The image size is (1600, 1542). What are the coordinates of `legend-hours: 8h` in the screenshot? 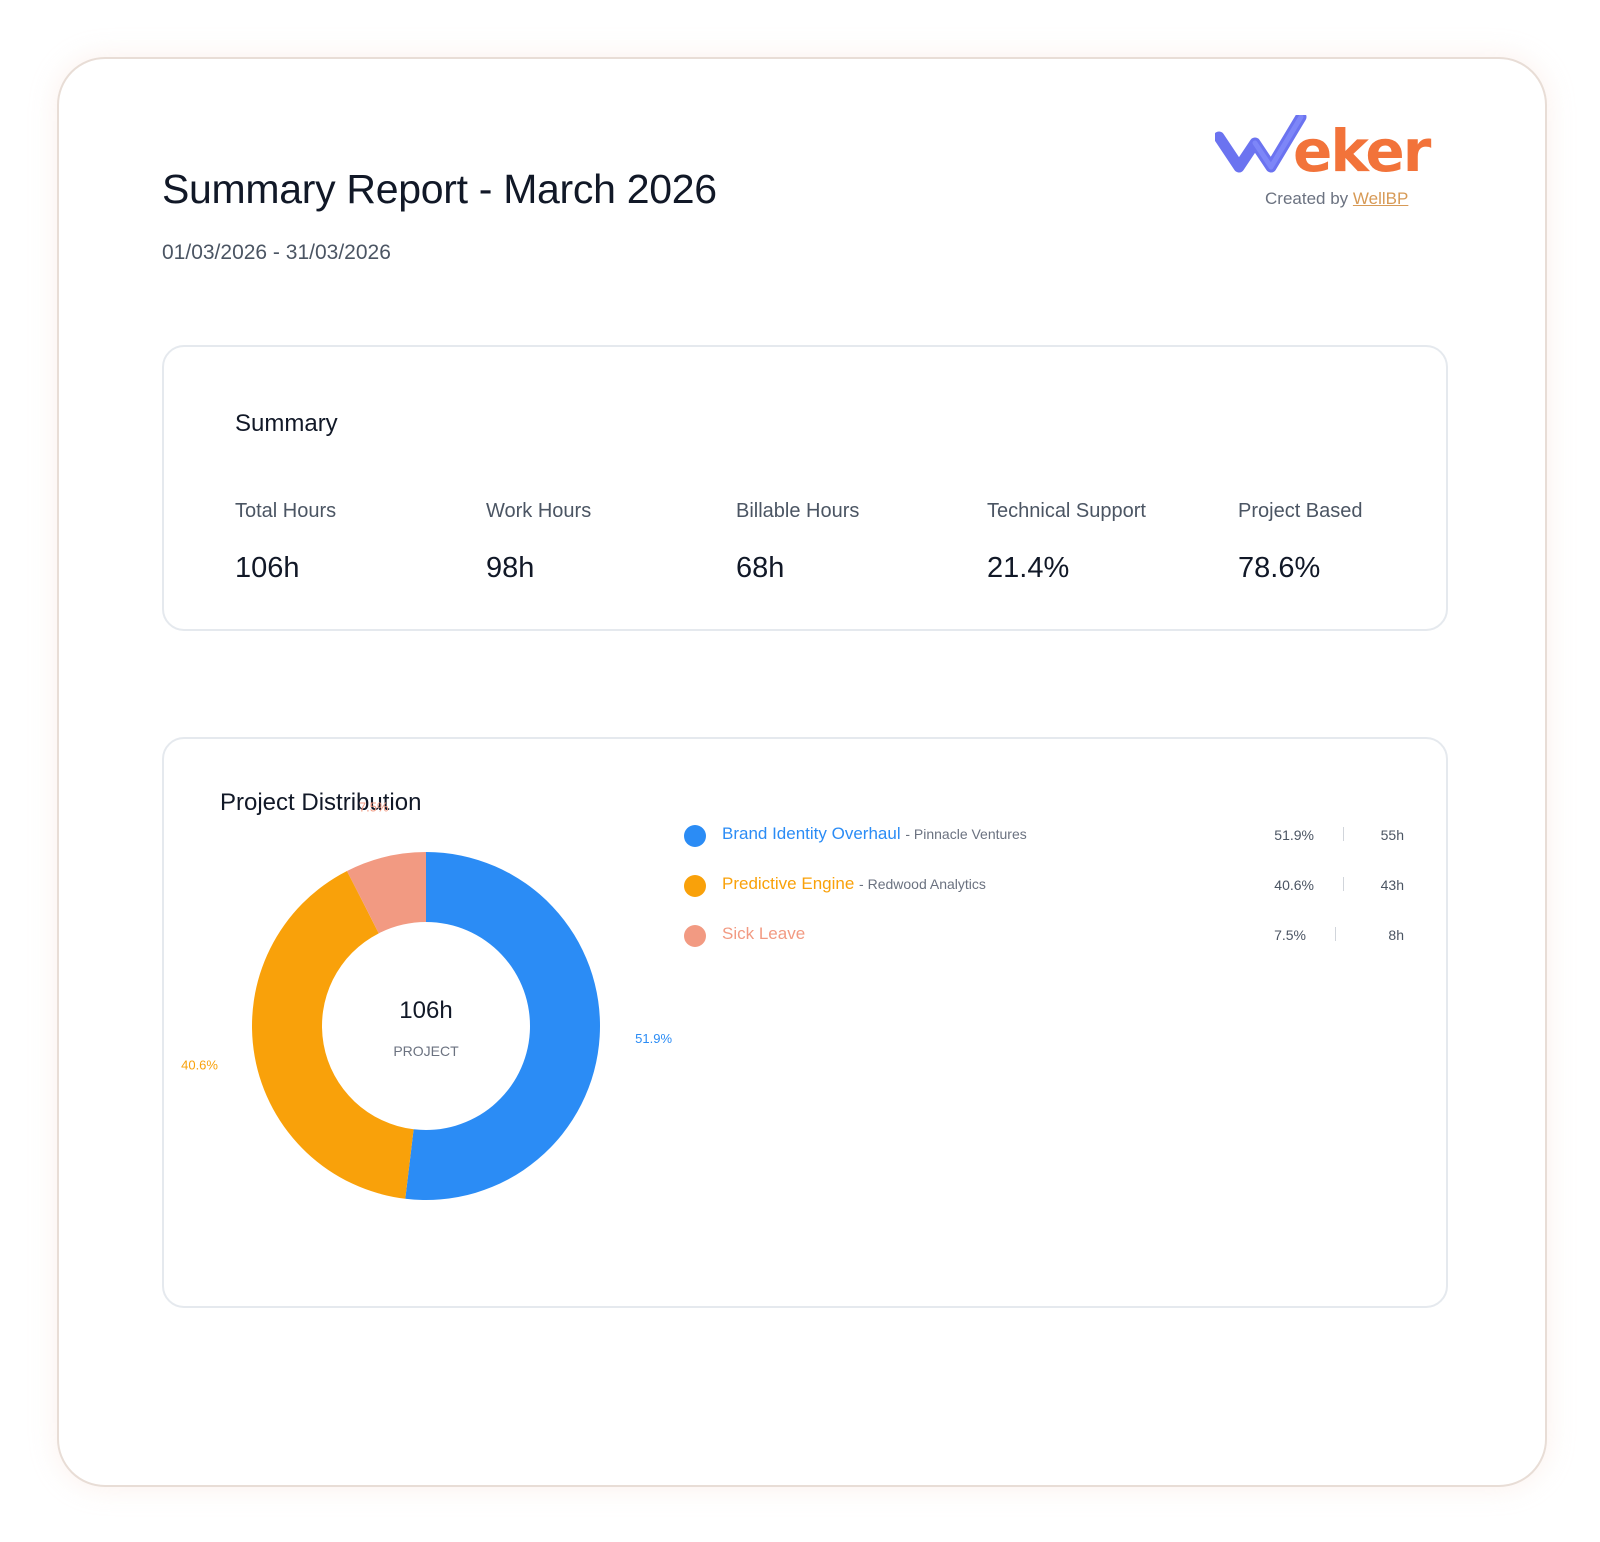 It's located at (1396, 935).